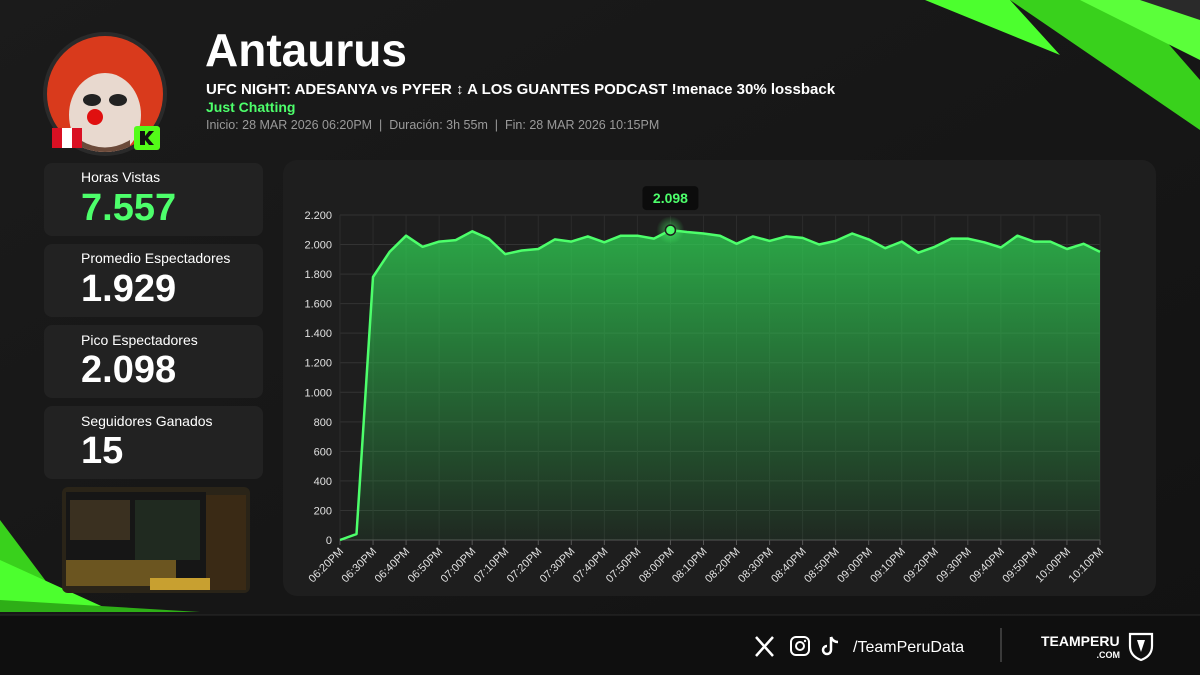  I want to click on y-tick-label: 1.600, so click(318, 305).